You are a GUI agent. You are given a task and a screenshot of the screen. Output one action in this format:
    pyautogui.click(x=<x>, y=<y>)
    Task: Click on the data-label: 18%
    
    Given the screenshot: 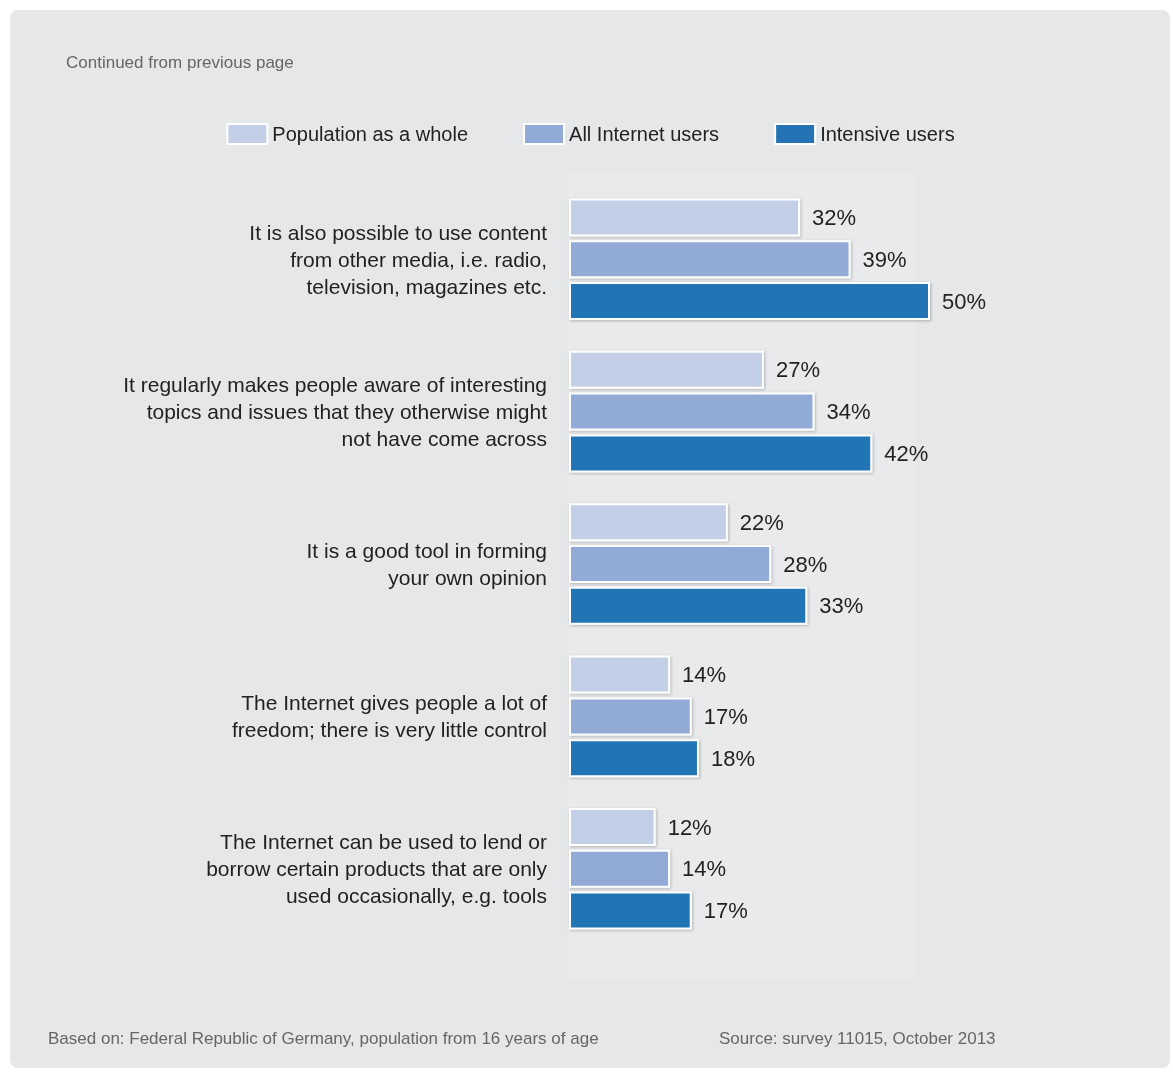 What is the action you would take?
    pyautogui.click(x=733, y=758)
    